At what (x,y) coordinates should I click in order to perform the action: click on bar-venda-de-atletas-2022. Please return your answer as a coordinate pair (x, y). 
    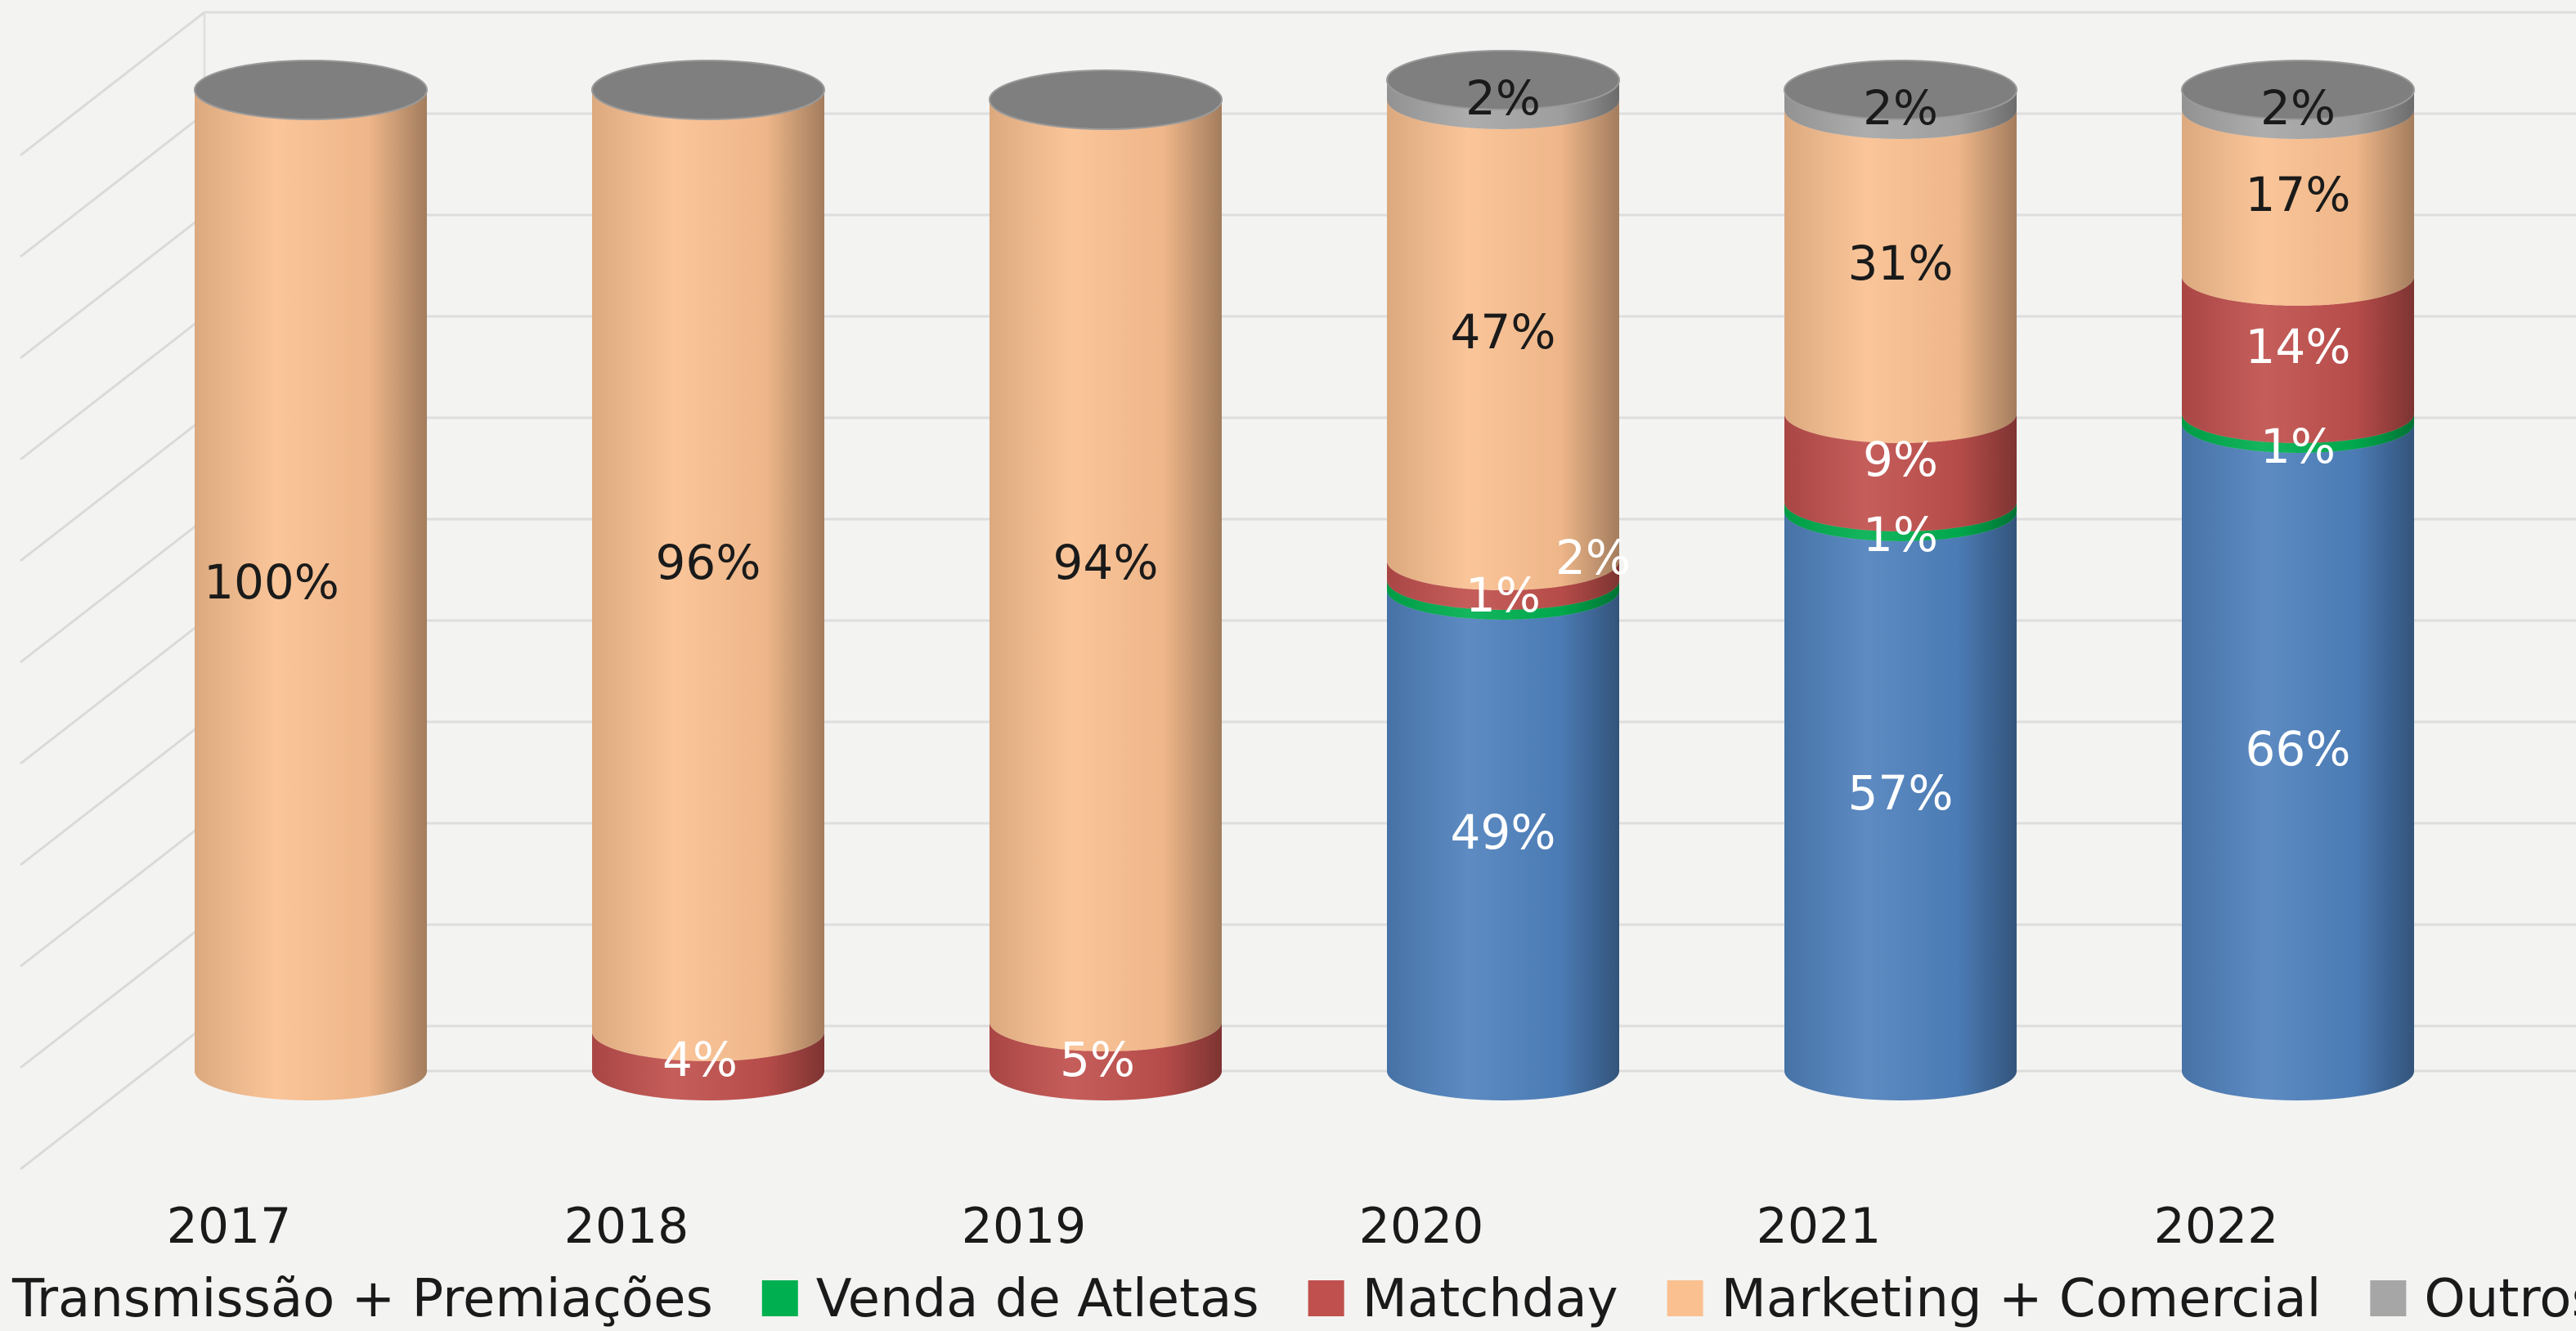
    Looking at the image, I should click on (2298, 433).